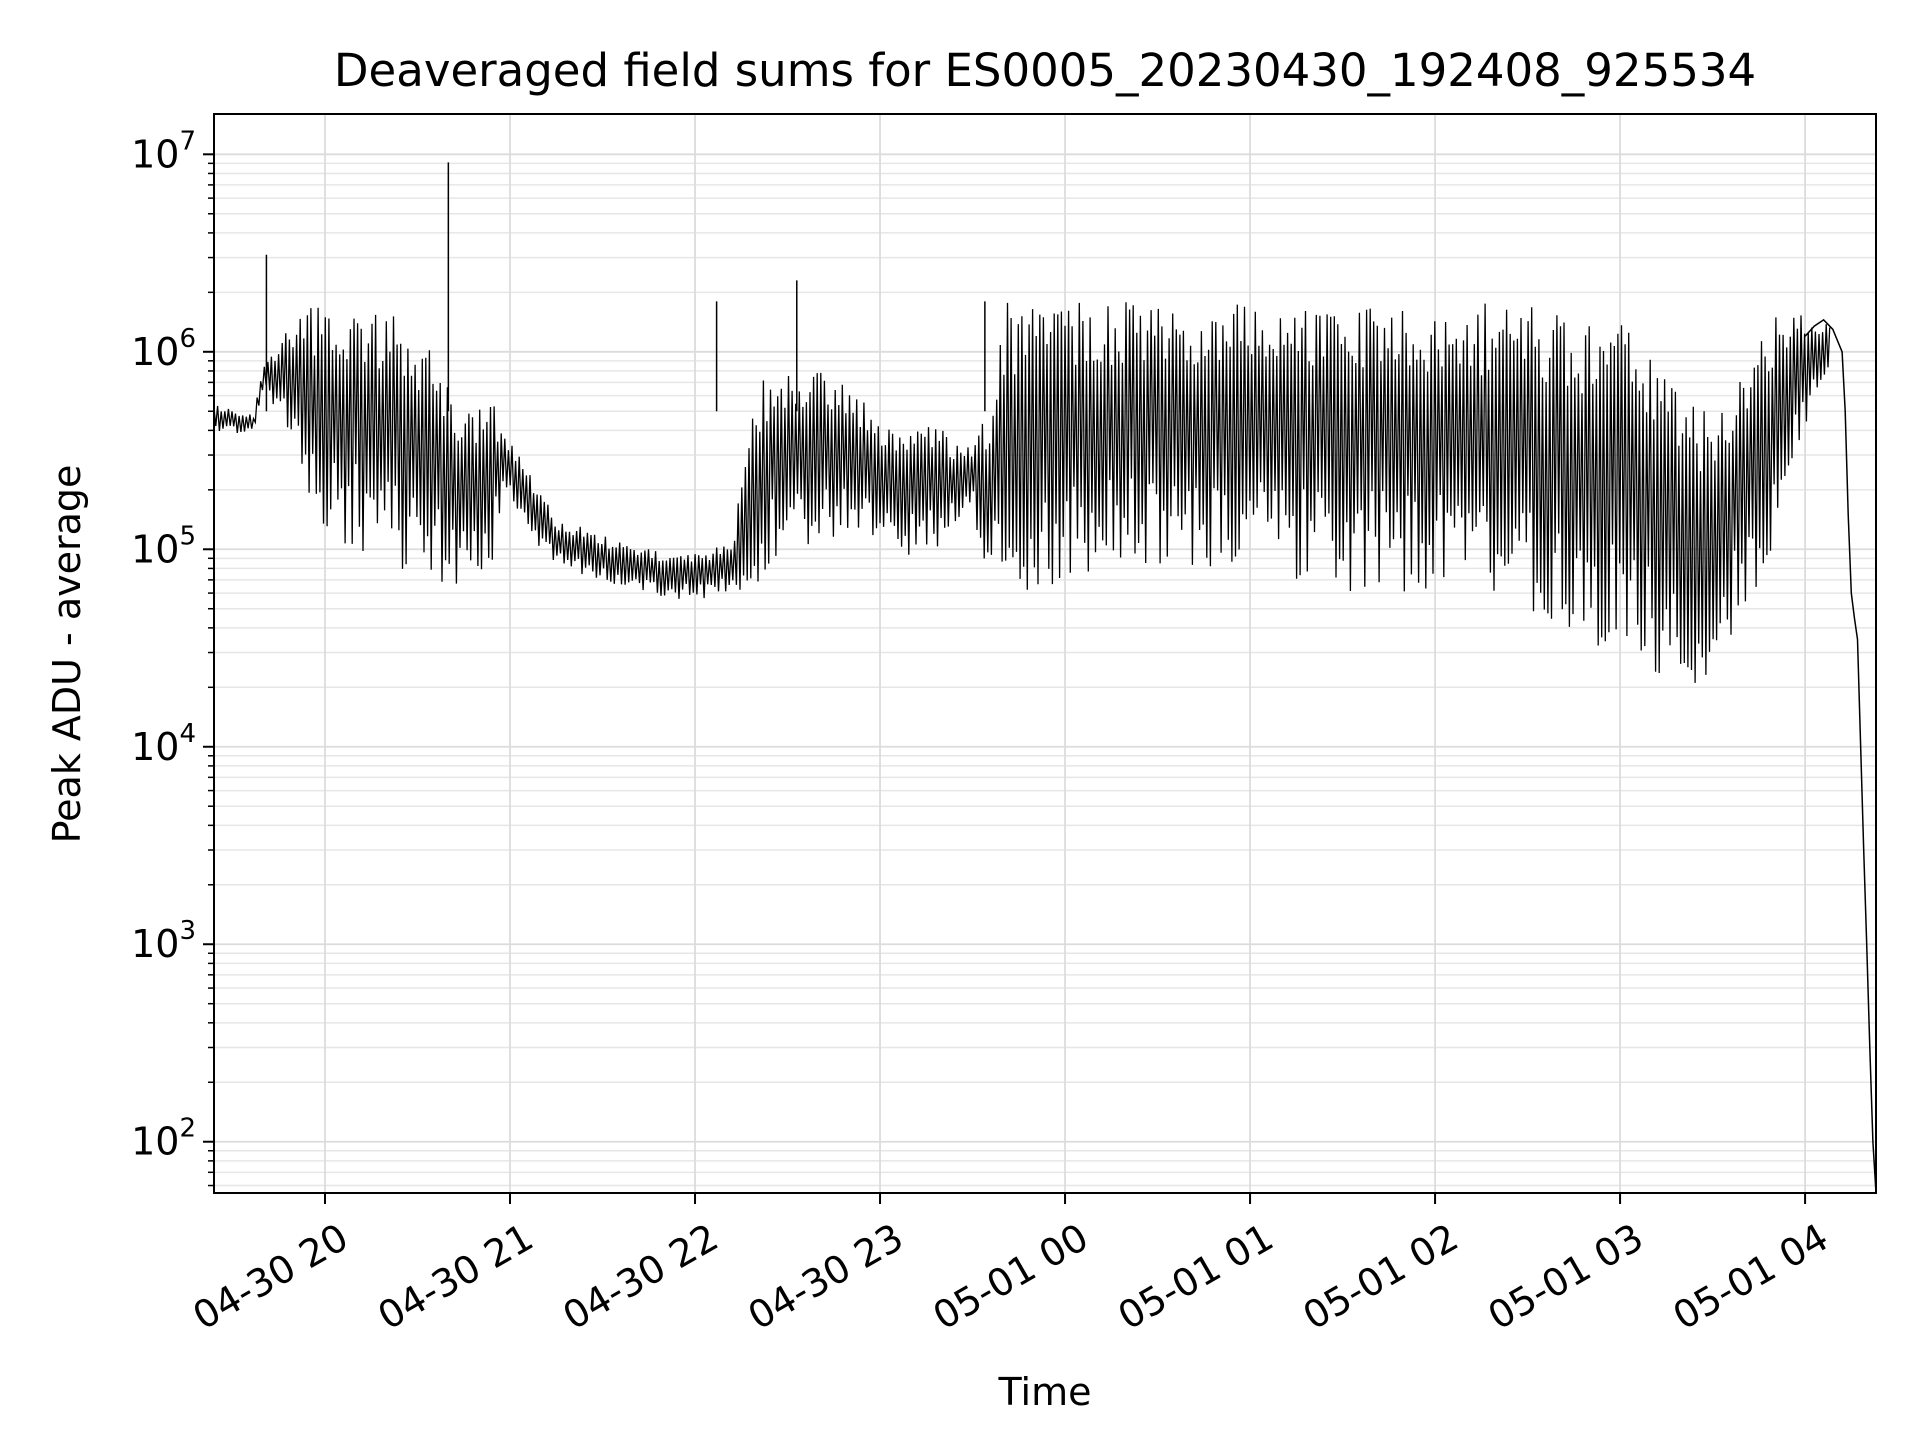 Image resolution: width=1920 pixels, height=1440 pixels. Describe the element at coordinates (1566, 1277) in the screenshot. I see `x-tick-label: 05-01 03` at that location.